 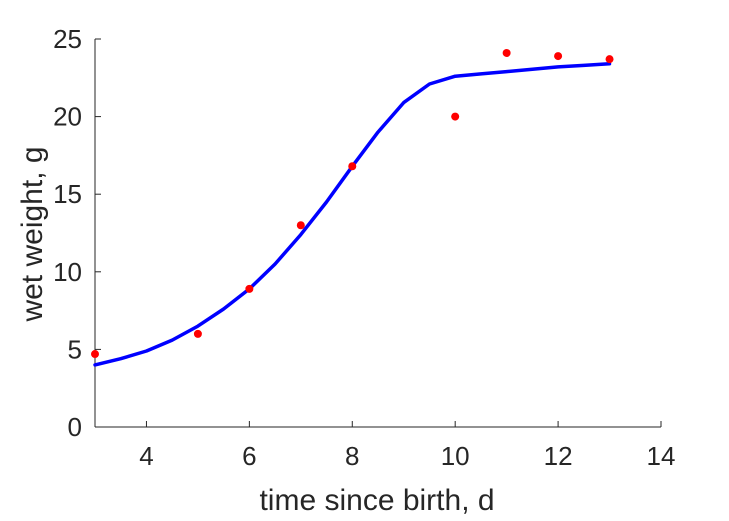 What do you see at coordinates (455, 456) in the screenshot?
I see `x-tick-label: 10` at bounding box center [455, 456].